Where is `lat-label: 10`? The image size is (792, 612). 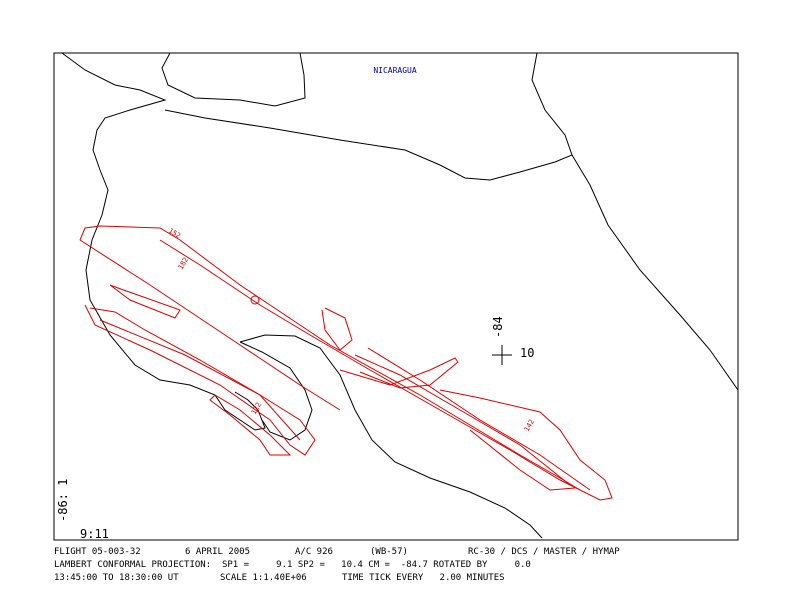 lat-label: 10 is located at coordinates (527, 353).